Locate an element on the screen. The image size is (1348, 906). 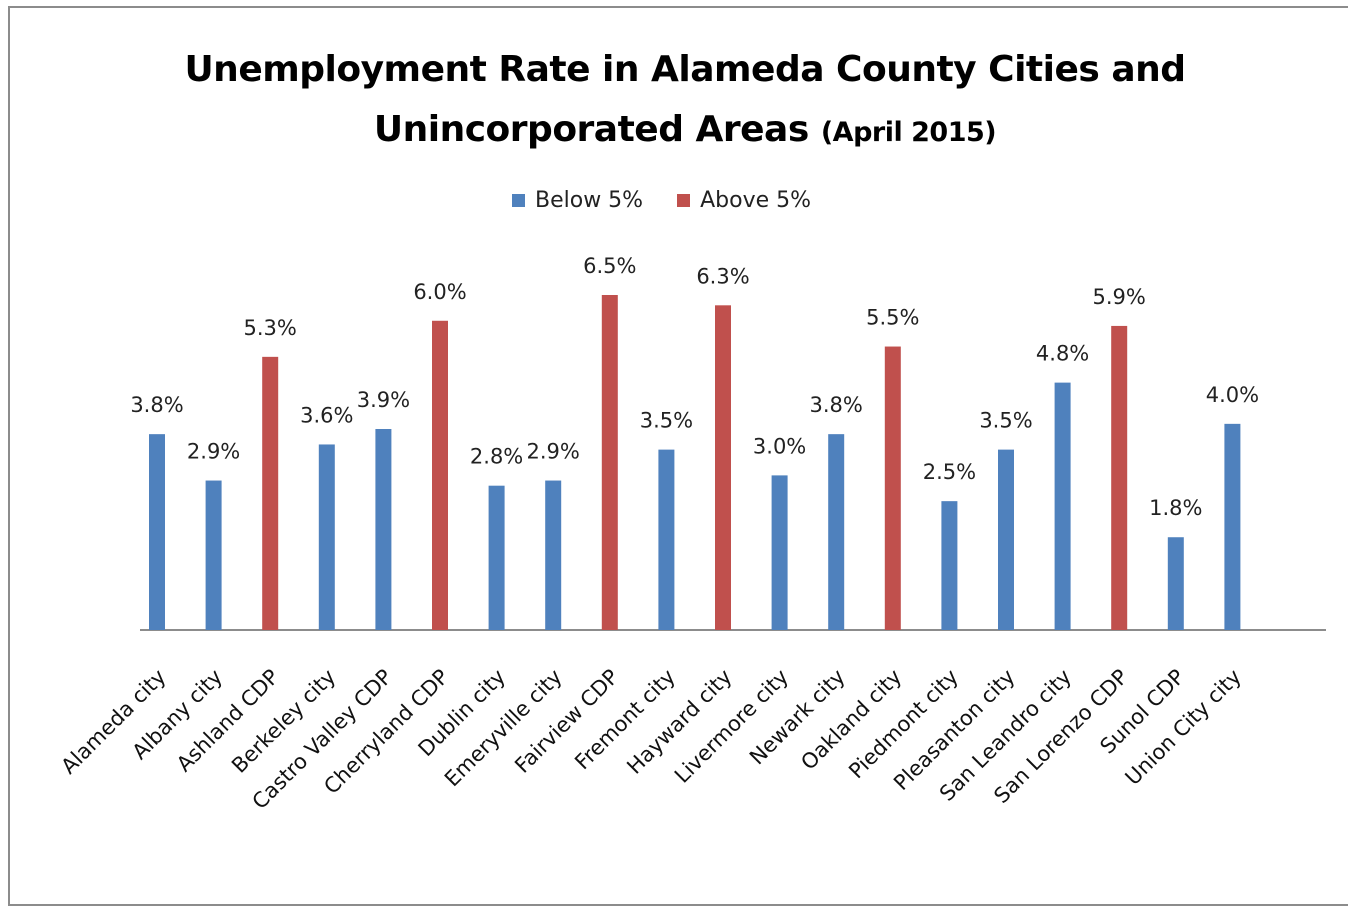
data-label: 3.6% is located at coordinates (326, 415).